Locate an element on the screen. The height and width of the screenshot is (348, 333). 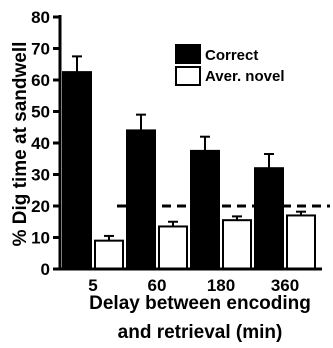
y-tick-label-20: 20 is located at coordinates (40, 206).